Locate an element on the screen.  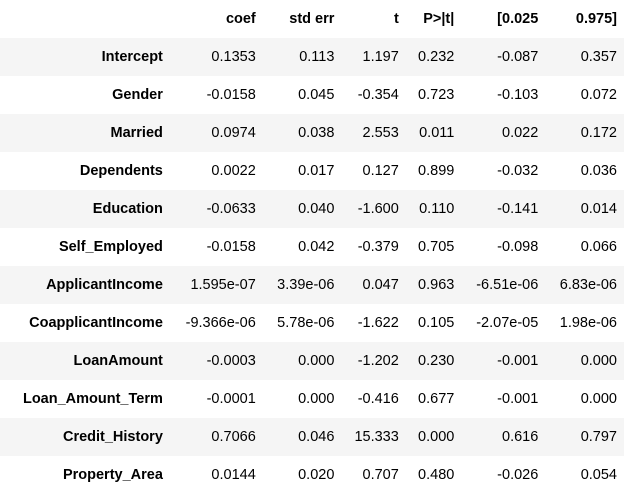
row-label: Education is located at coordinates (127, 209).